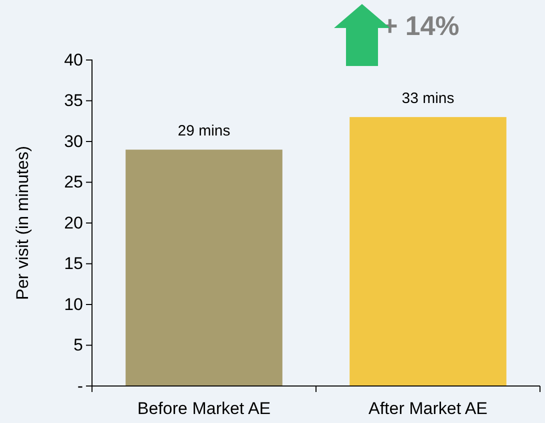 The image size is (545, 423). Describe the element at coordinates (428, 408) in the screenshot. I see `x-tick-label: After Market AE` at that location.